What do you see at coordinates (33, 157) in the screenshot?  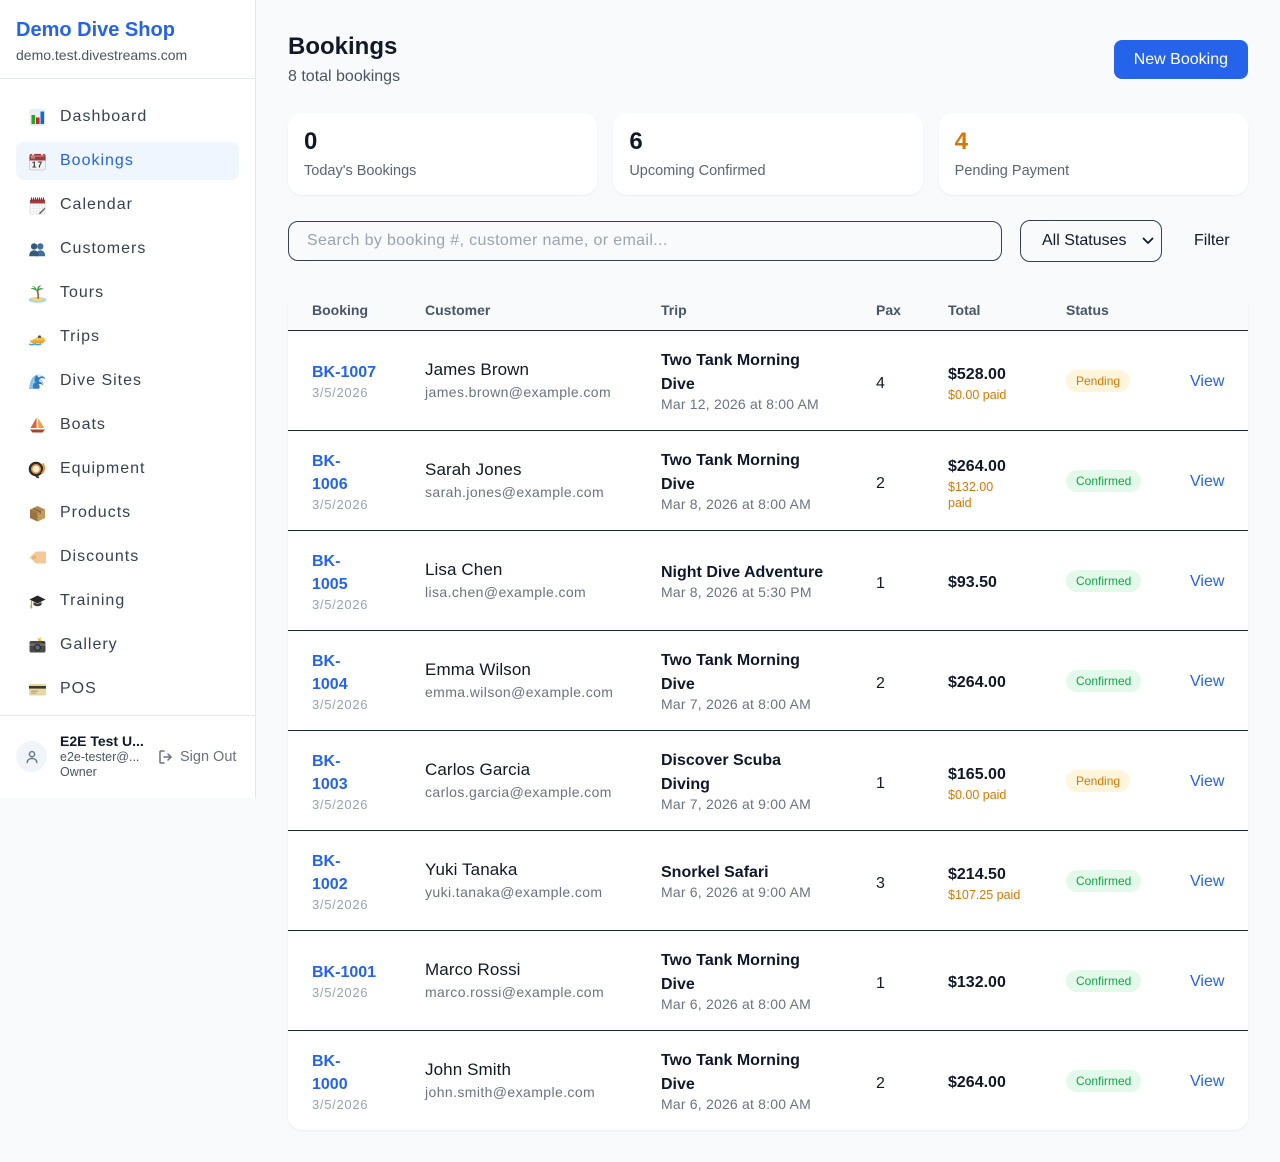 I see `svg-text: M` at bounding box center [33, 157].